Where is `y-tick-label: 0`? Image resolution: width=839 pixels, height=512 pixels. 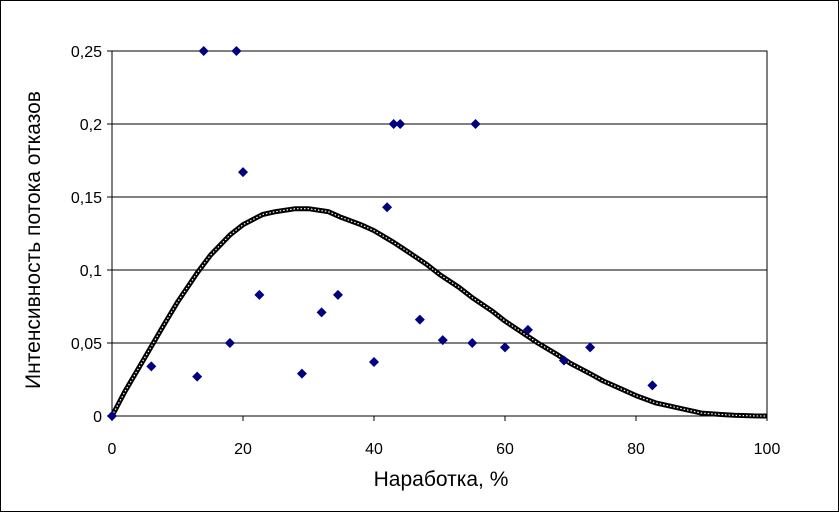 y-tick-label: 0 is located at coordinates (97, 417).